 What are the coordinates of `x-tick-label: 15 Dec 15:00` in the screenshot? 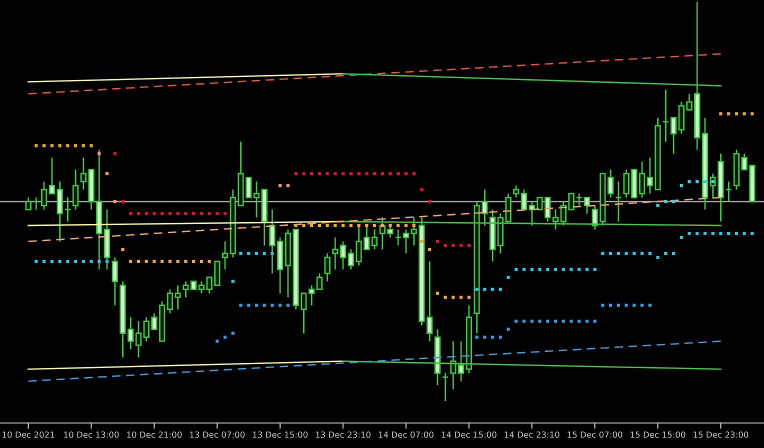 It's located at (658, 434).